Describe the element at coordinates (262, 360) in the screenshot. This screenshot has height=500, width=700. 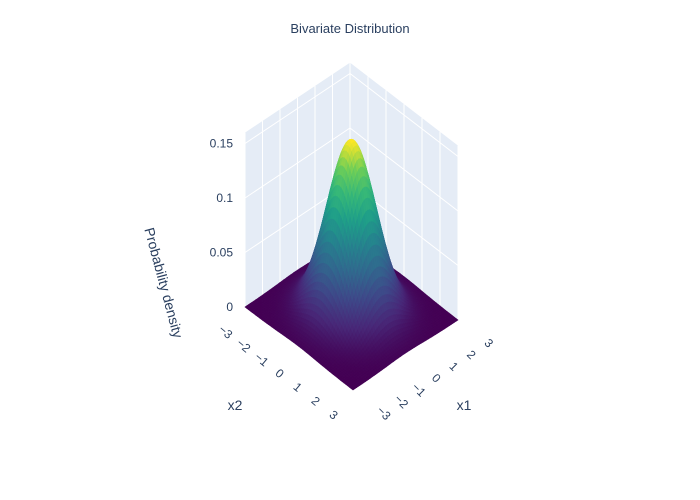
I see `x2-tick-label: −1` at that location.